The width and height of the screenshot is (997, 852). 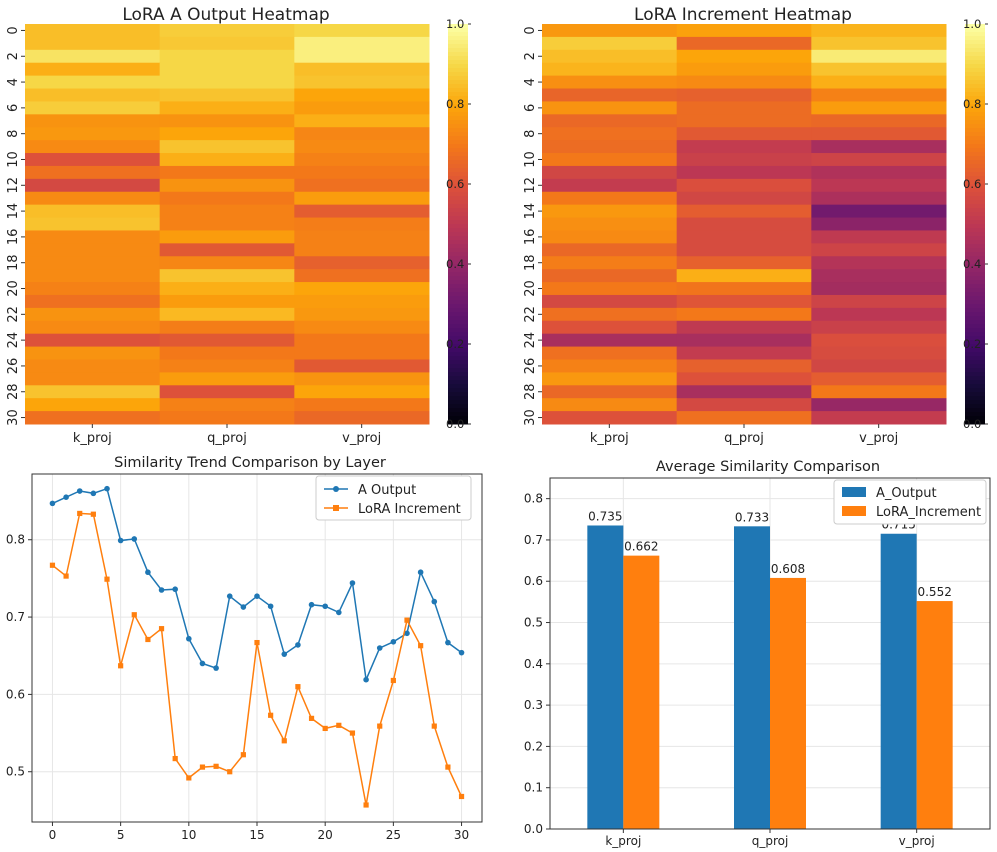 I want to click on legend-a-output-swatch, so click(x=854, y=492).